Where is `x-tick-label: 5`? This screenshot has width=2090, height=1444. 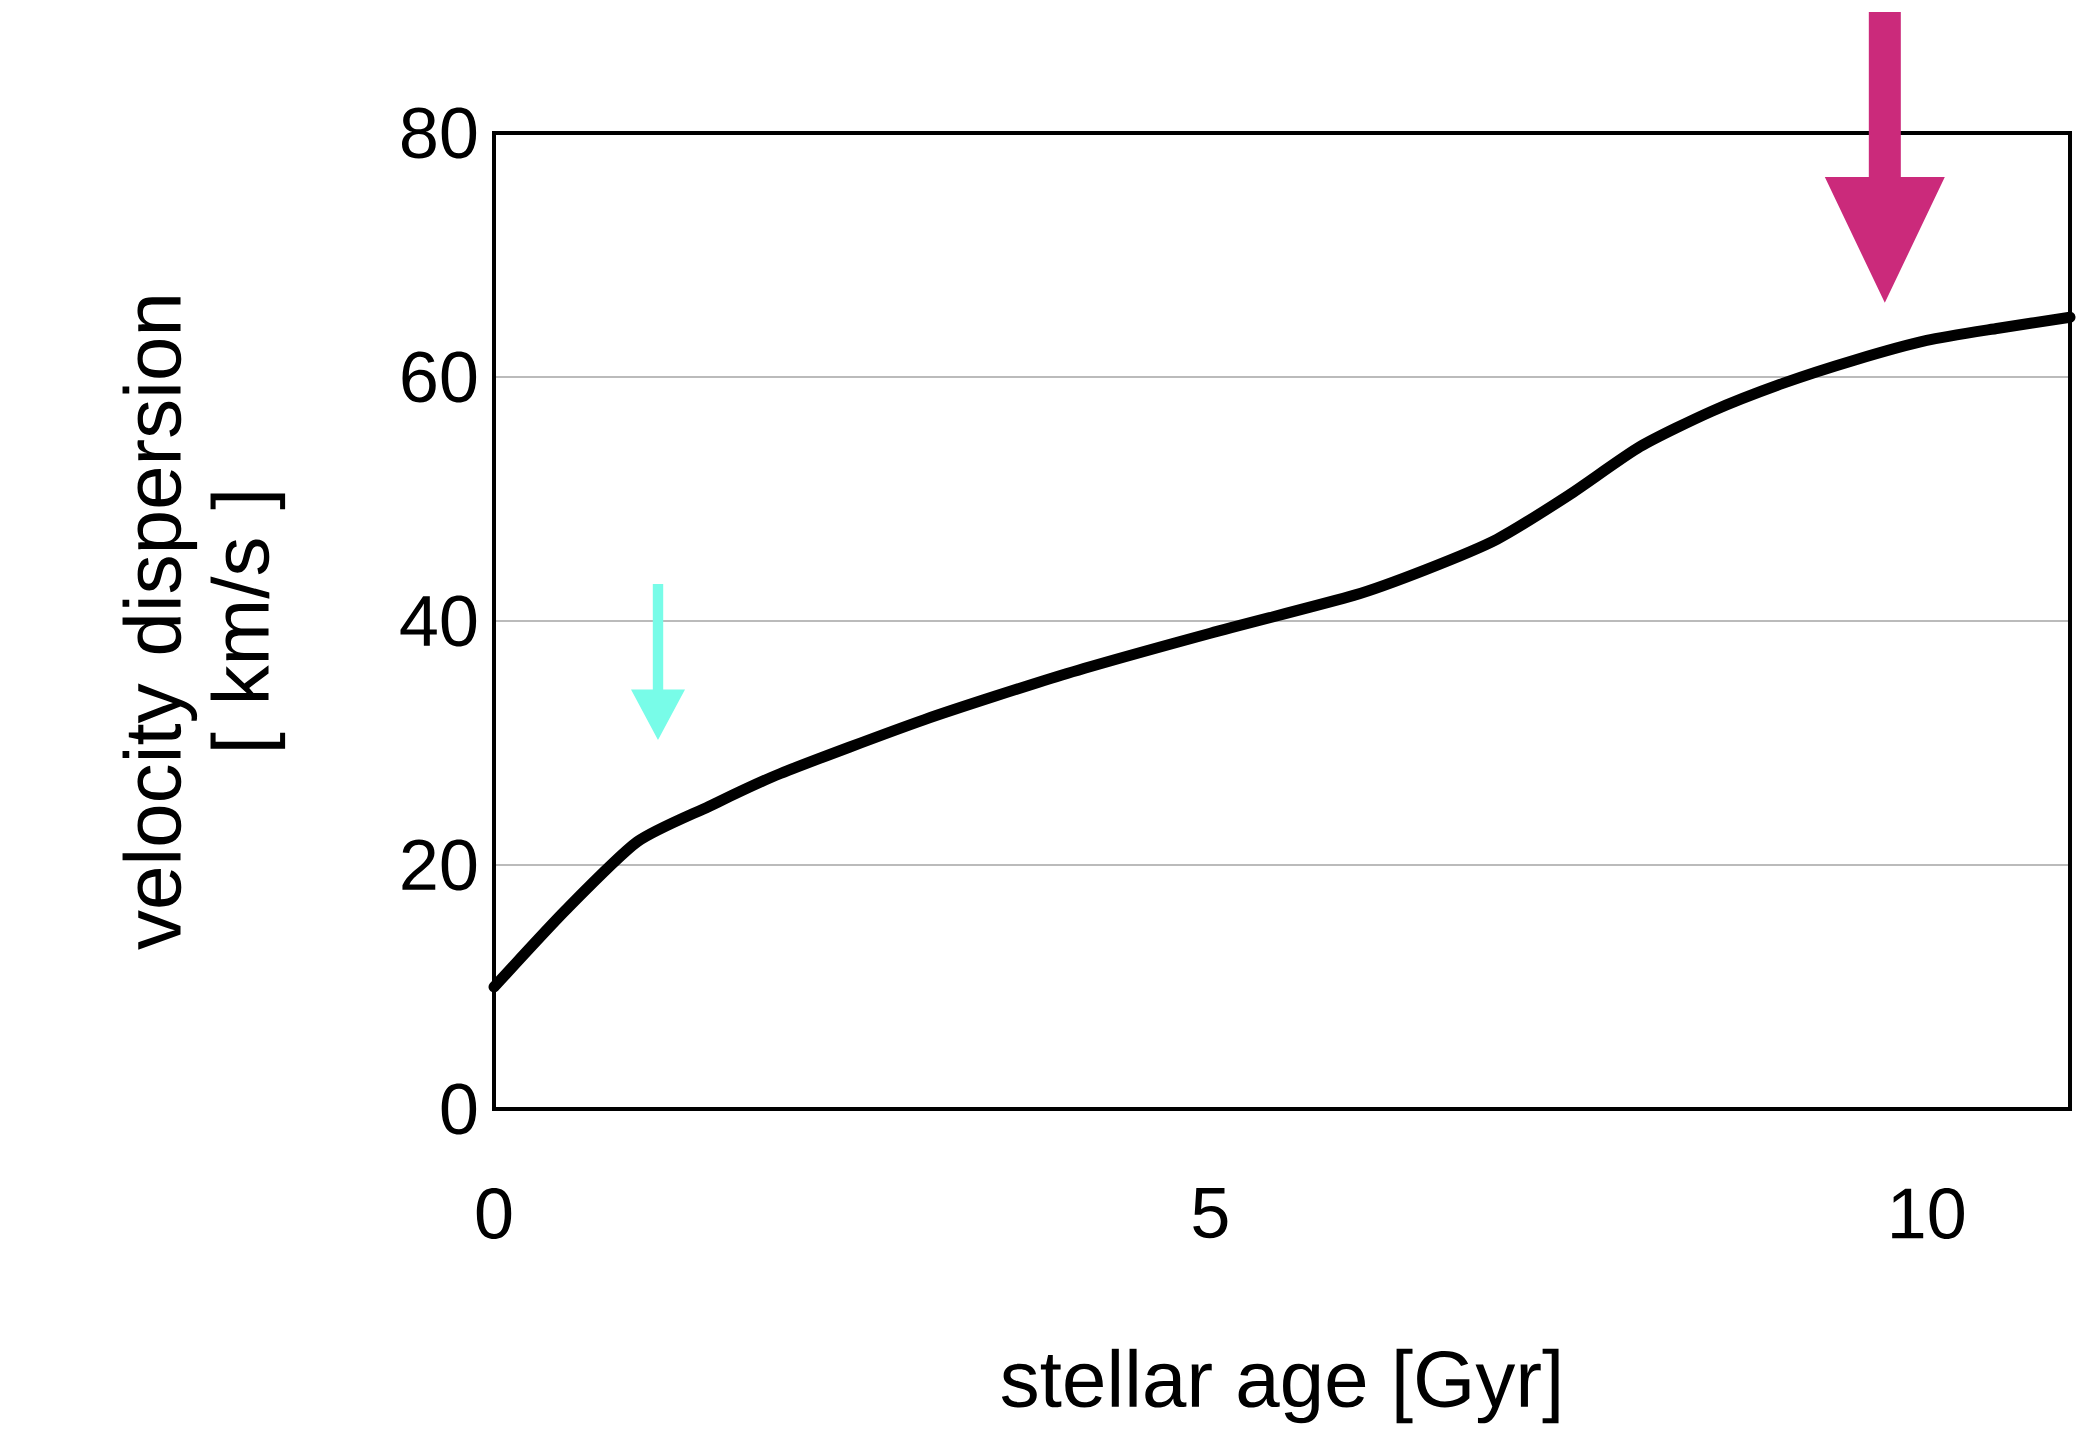 x-tick-label: 5 is located at coordinates (1210, 1213).